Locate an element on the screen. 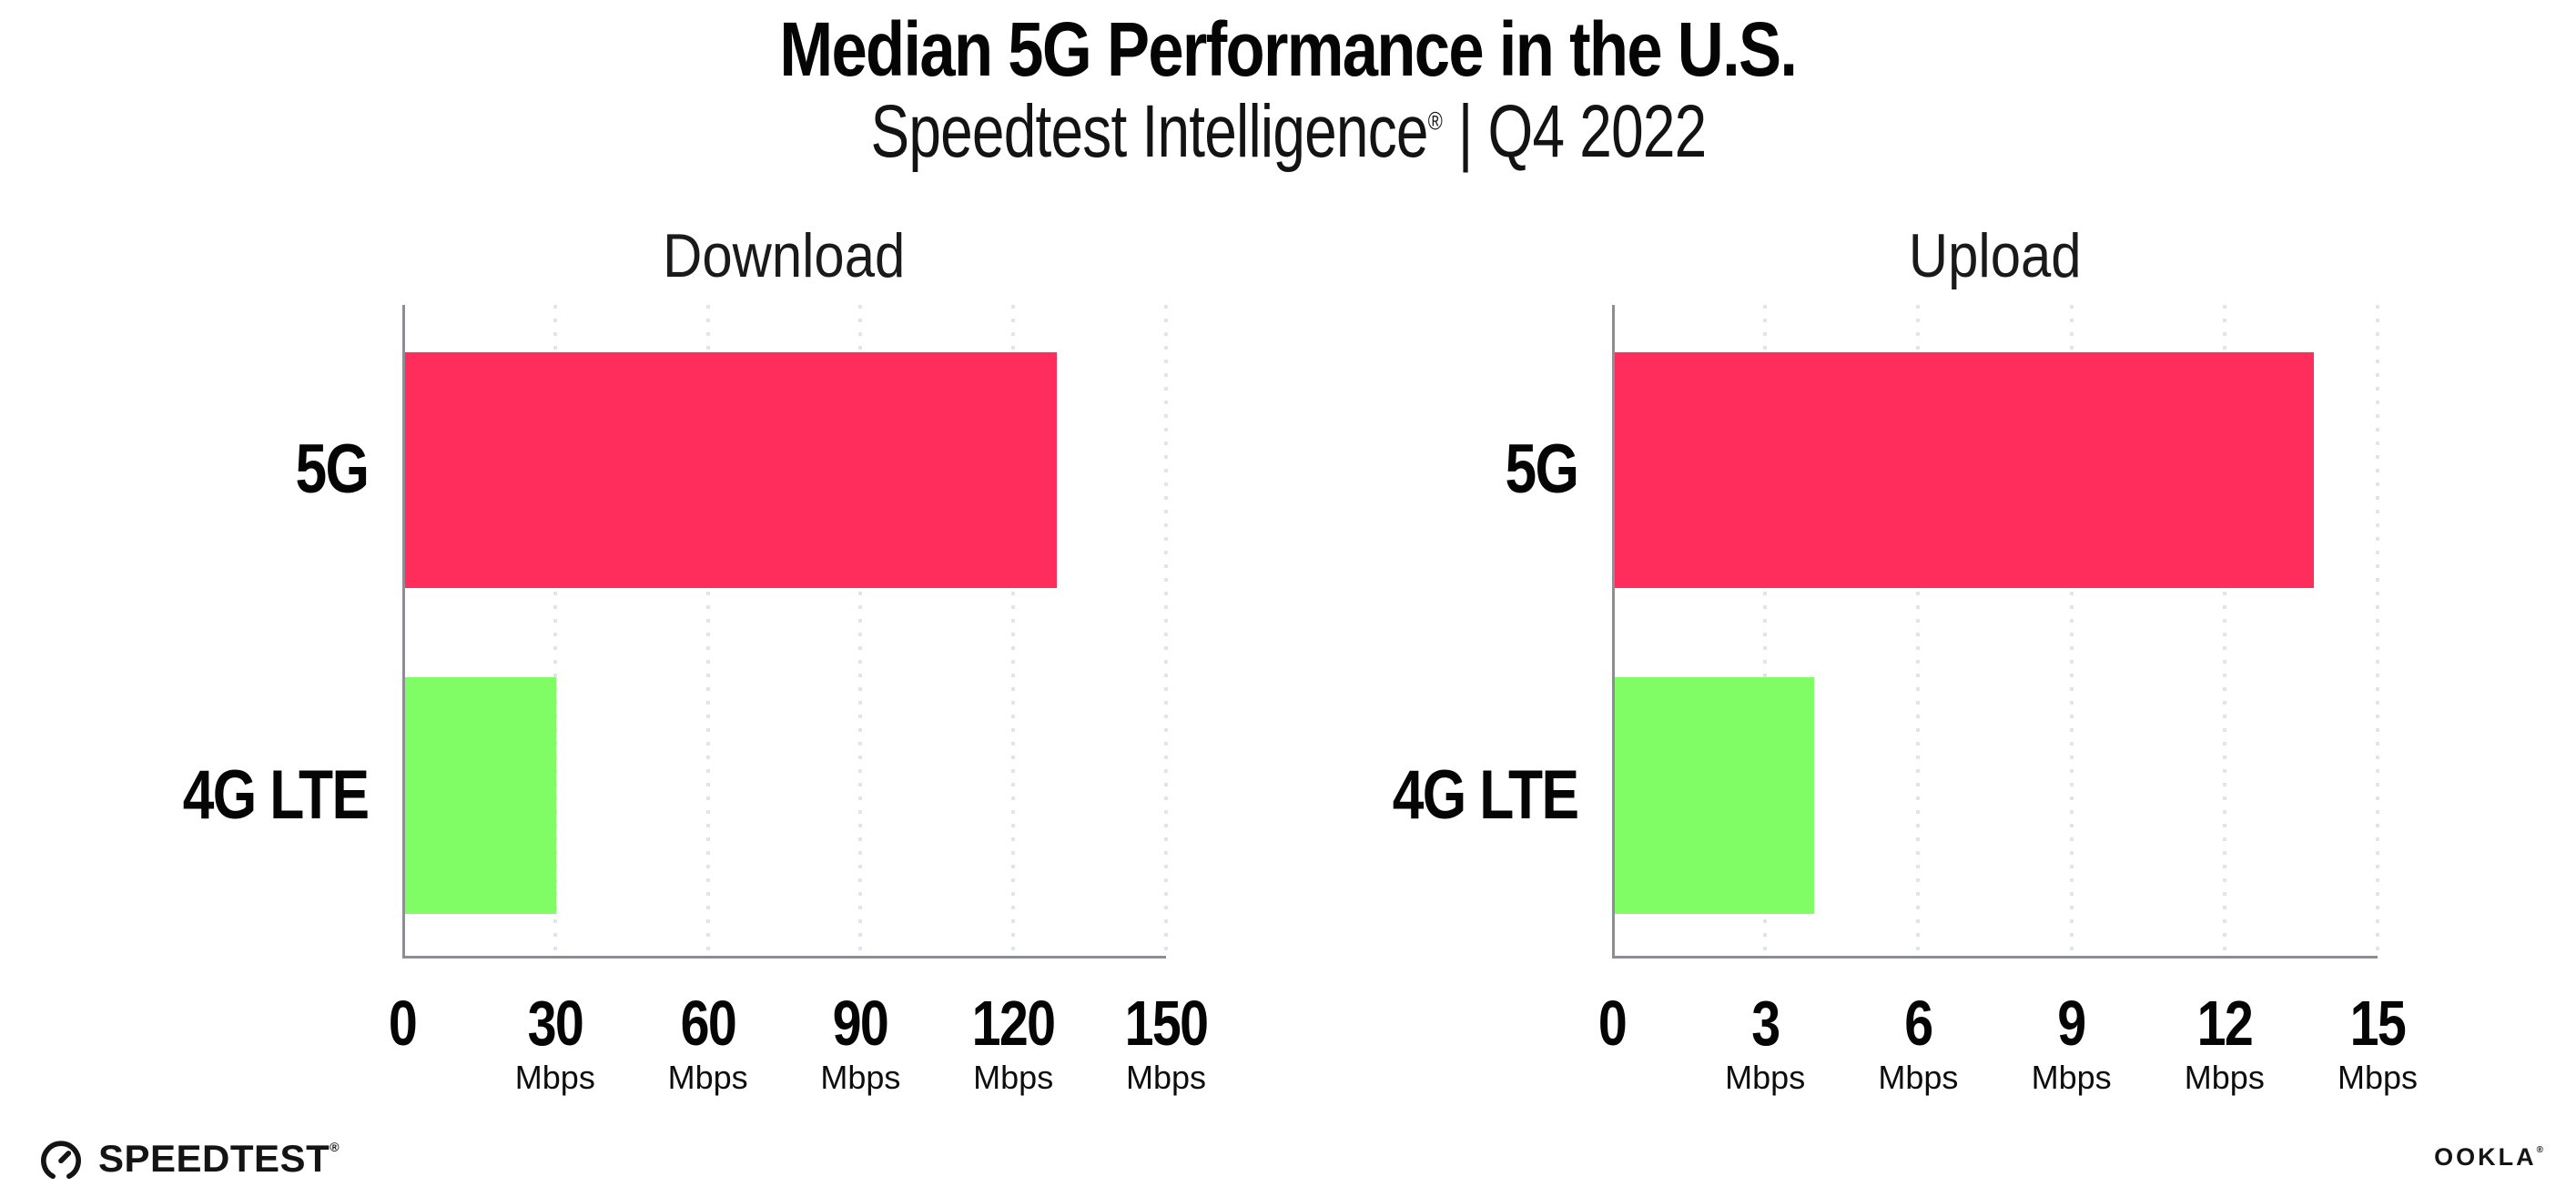 Image resolution: width=2576 pixels, height=1197 pixels. bar-5g-upload is located at coordinates (1965, 470).